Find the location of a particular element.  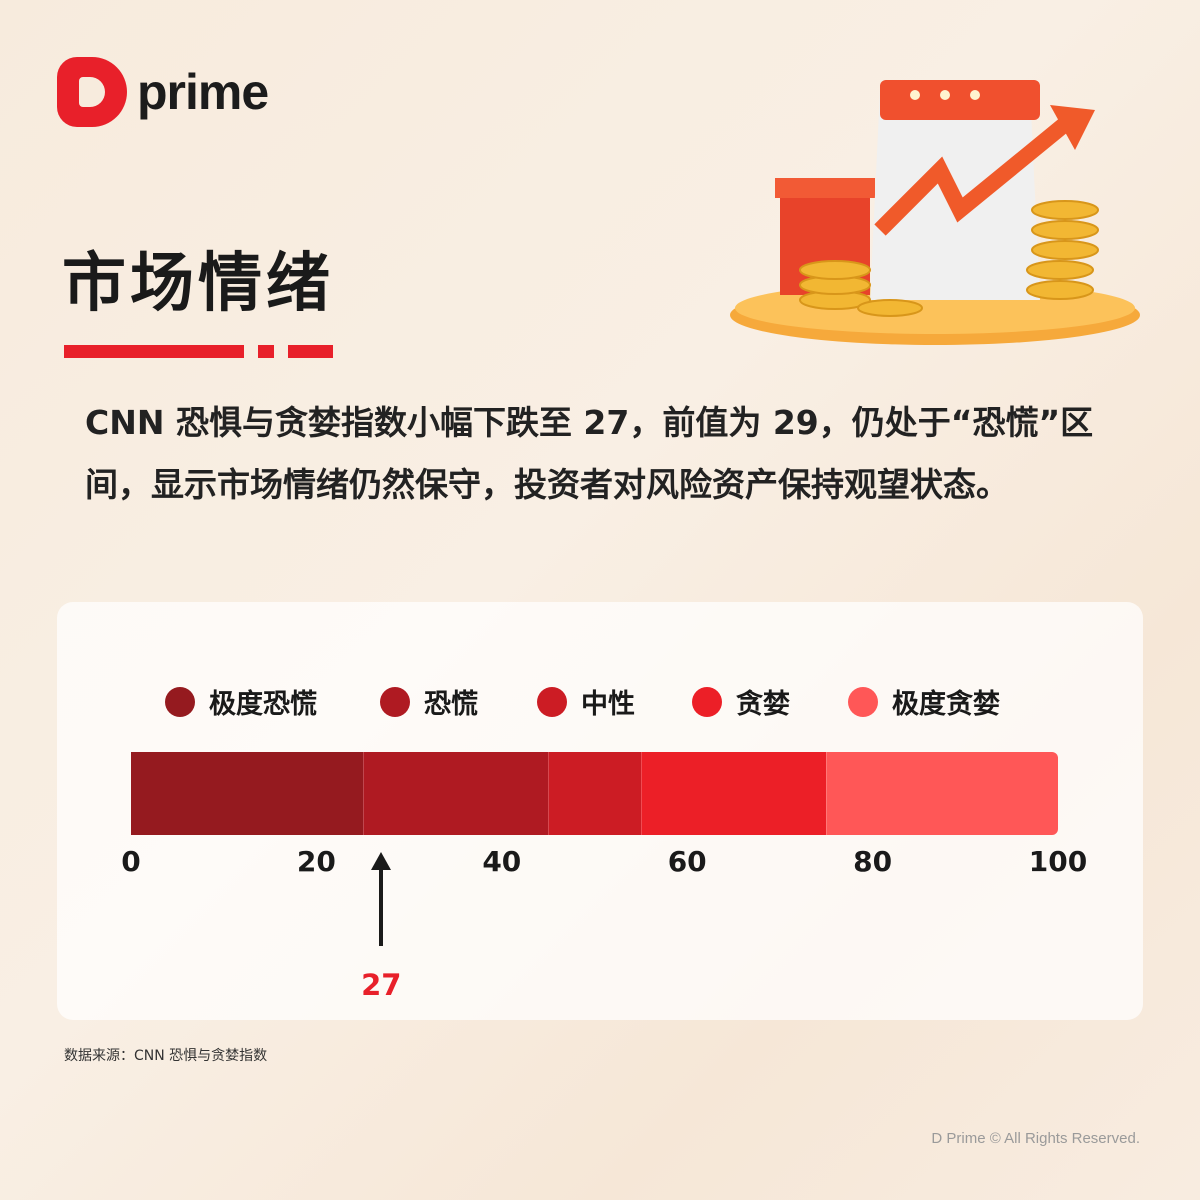

legend-item: 极度恐慌 is located at coordinates (241, 701).